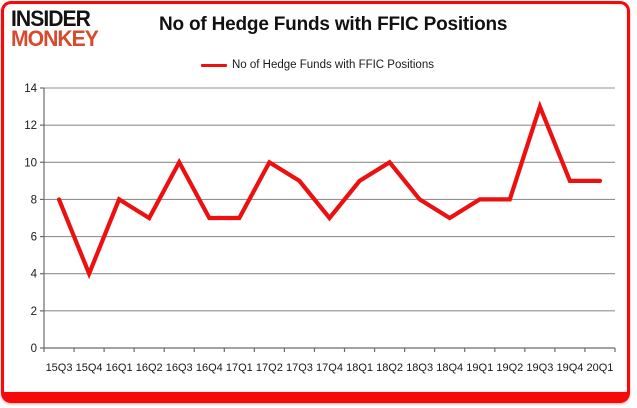  Describe the element at coordinates (569, 368) in the screenshot. I see `x-axis-label: 19Q4` at that location.